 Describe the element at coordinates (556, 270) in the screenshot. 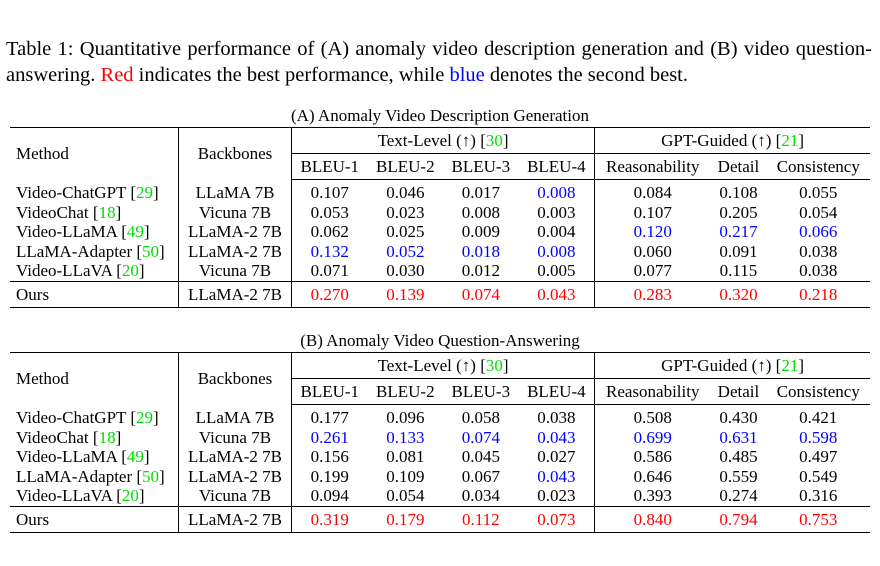

I see `value-cell: 0.005` at that location.